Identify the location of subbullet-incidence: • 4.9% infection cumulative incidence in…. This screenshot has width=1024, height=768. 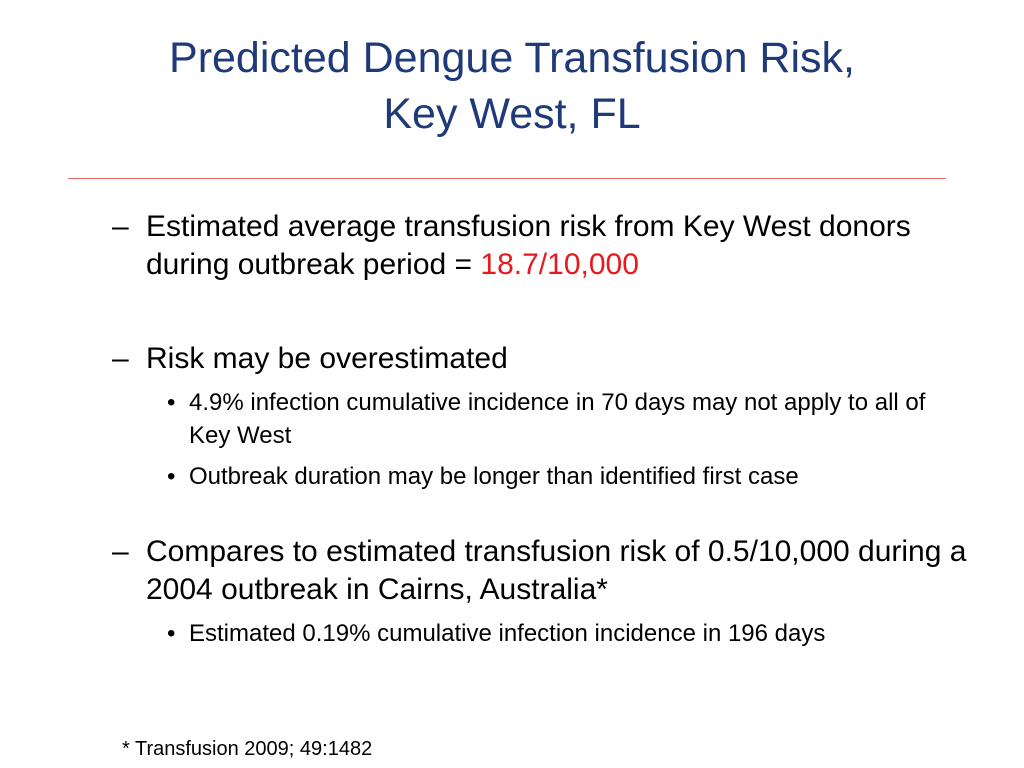
(542, 419).